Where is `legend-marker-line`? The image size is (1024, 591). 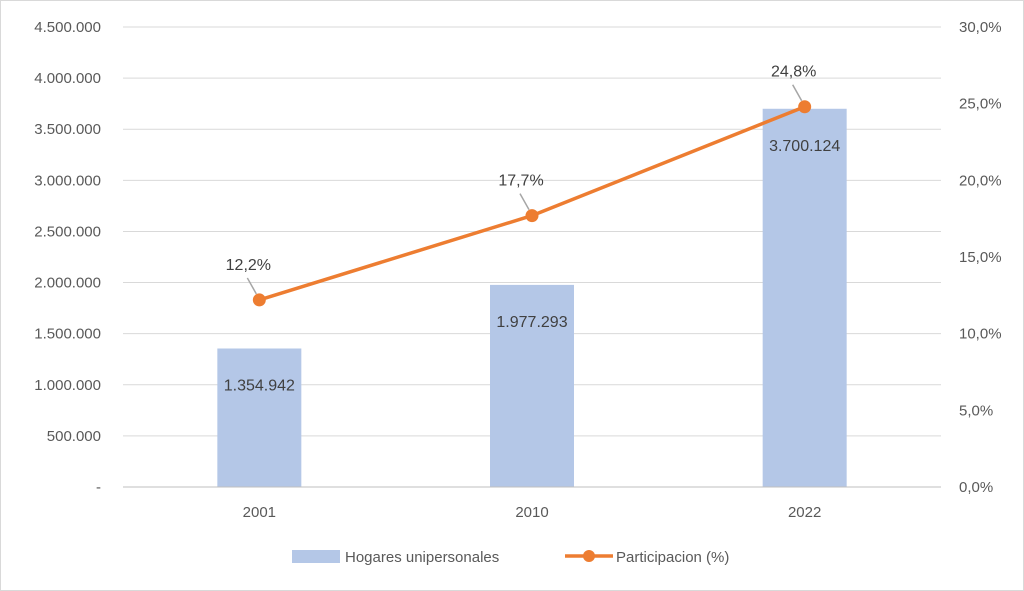 legend-marker-line is located at coordinates (589, 556).